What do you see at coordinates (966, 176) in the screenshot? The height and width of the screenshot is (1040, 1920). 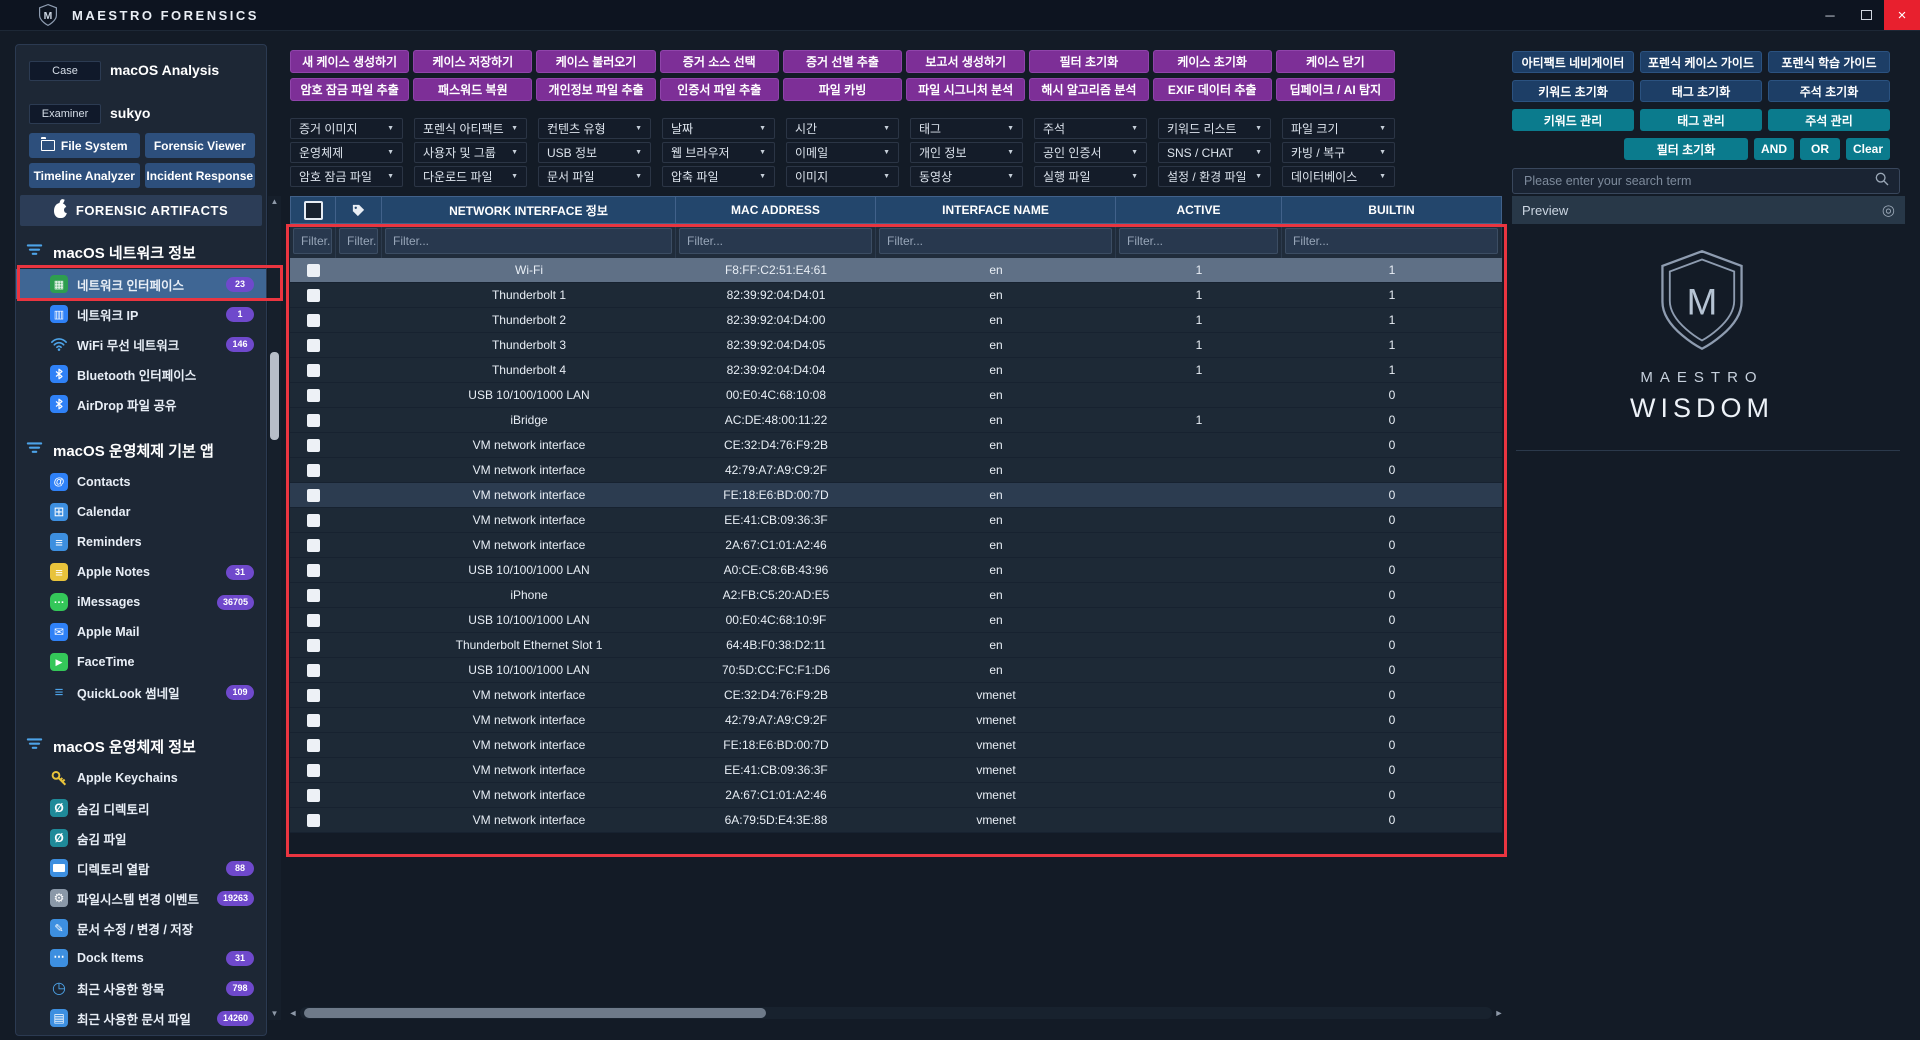 I see `filter-dropdown: 동영상 ▼` at bounding box center [966, 176].